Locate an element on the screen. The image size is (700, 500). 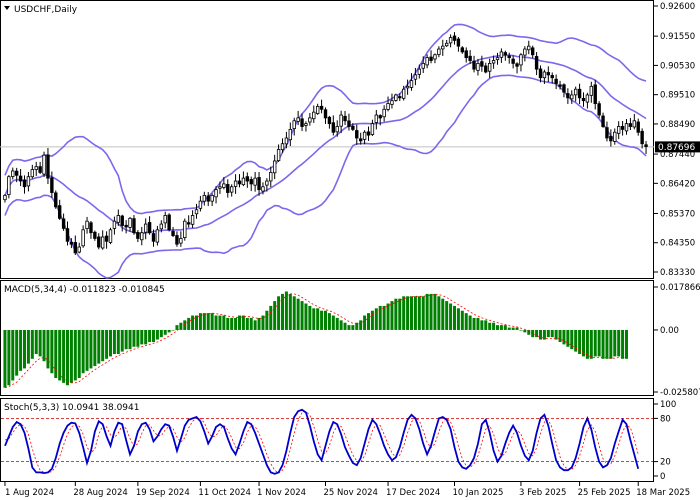
current-price-tag-background is located at coordinates (677, 147).